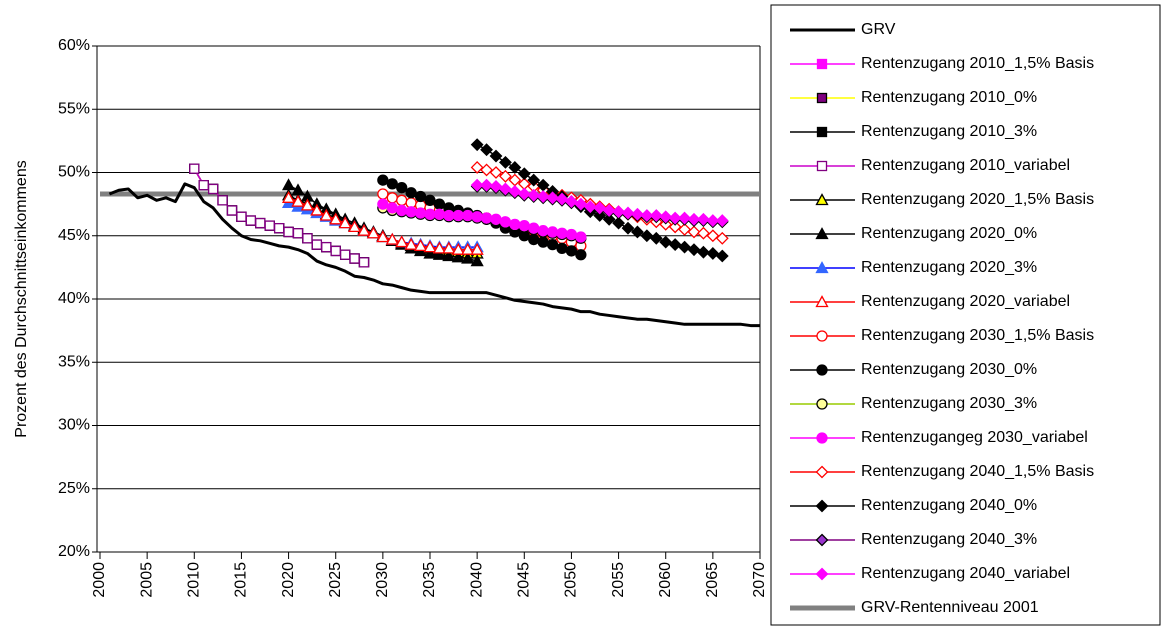 The height and width of the screenshot is (633, 1169). Describe the element at coordinates (241, 580) in the screenshot. I see `x-tick-label: 2015` at that location.